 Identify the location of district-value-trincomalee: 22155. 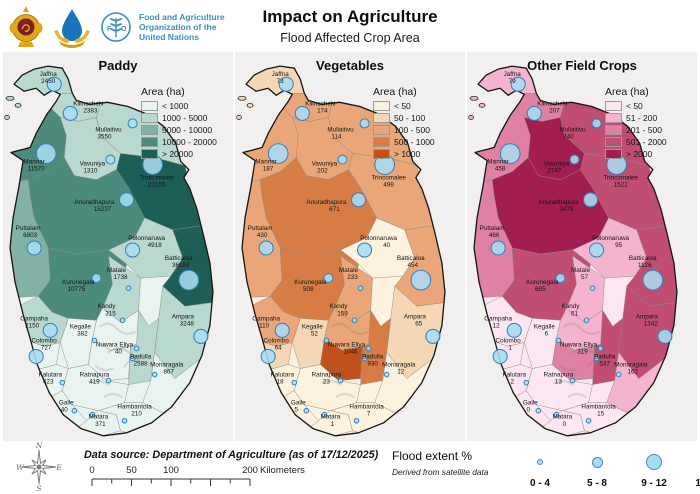
(157, 185).